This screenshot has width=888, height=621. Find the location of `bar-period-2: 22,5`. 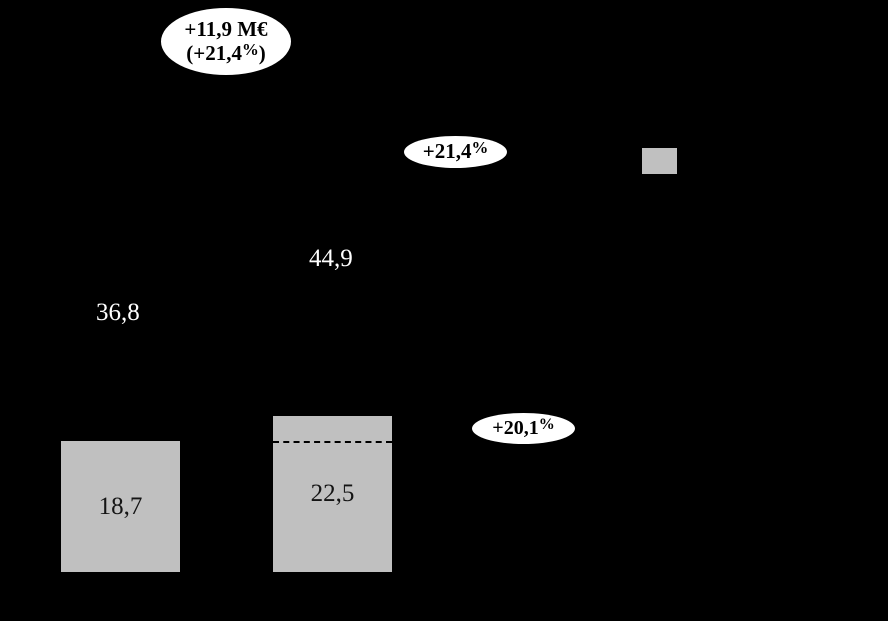

bar-period-2: 22,5 is located at coordinates (332, 494).